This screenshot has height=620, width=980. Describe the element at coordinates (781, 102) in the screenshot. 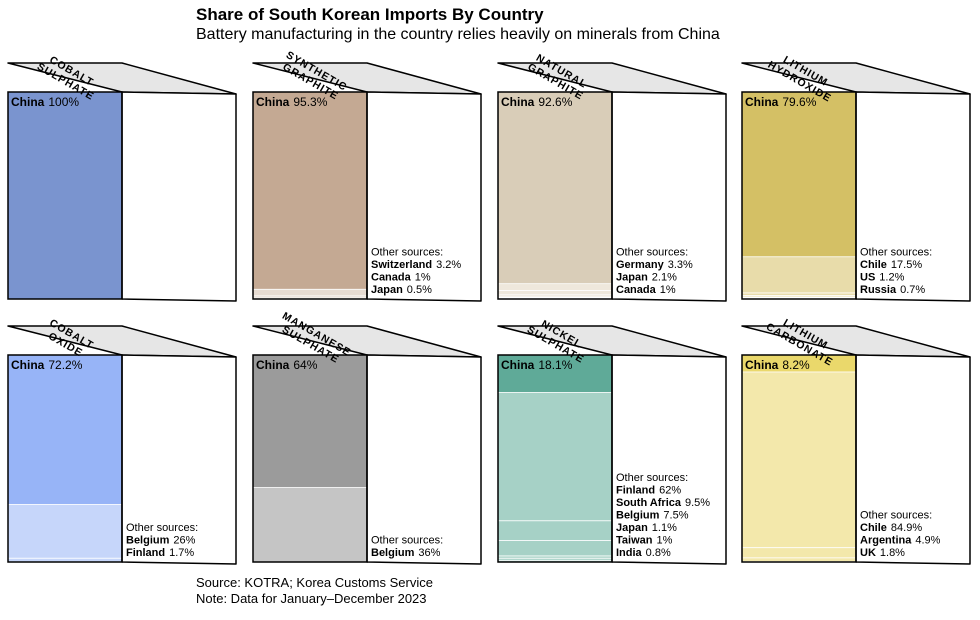

I see `label-china: China 79.6%` at that location.